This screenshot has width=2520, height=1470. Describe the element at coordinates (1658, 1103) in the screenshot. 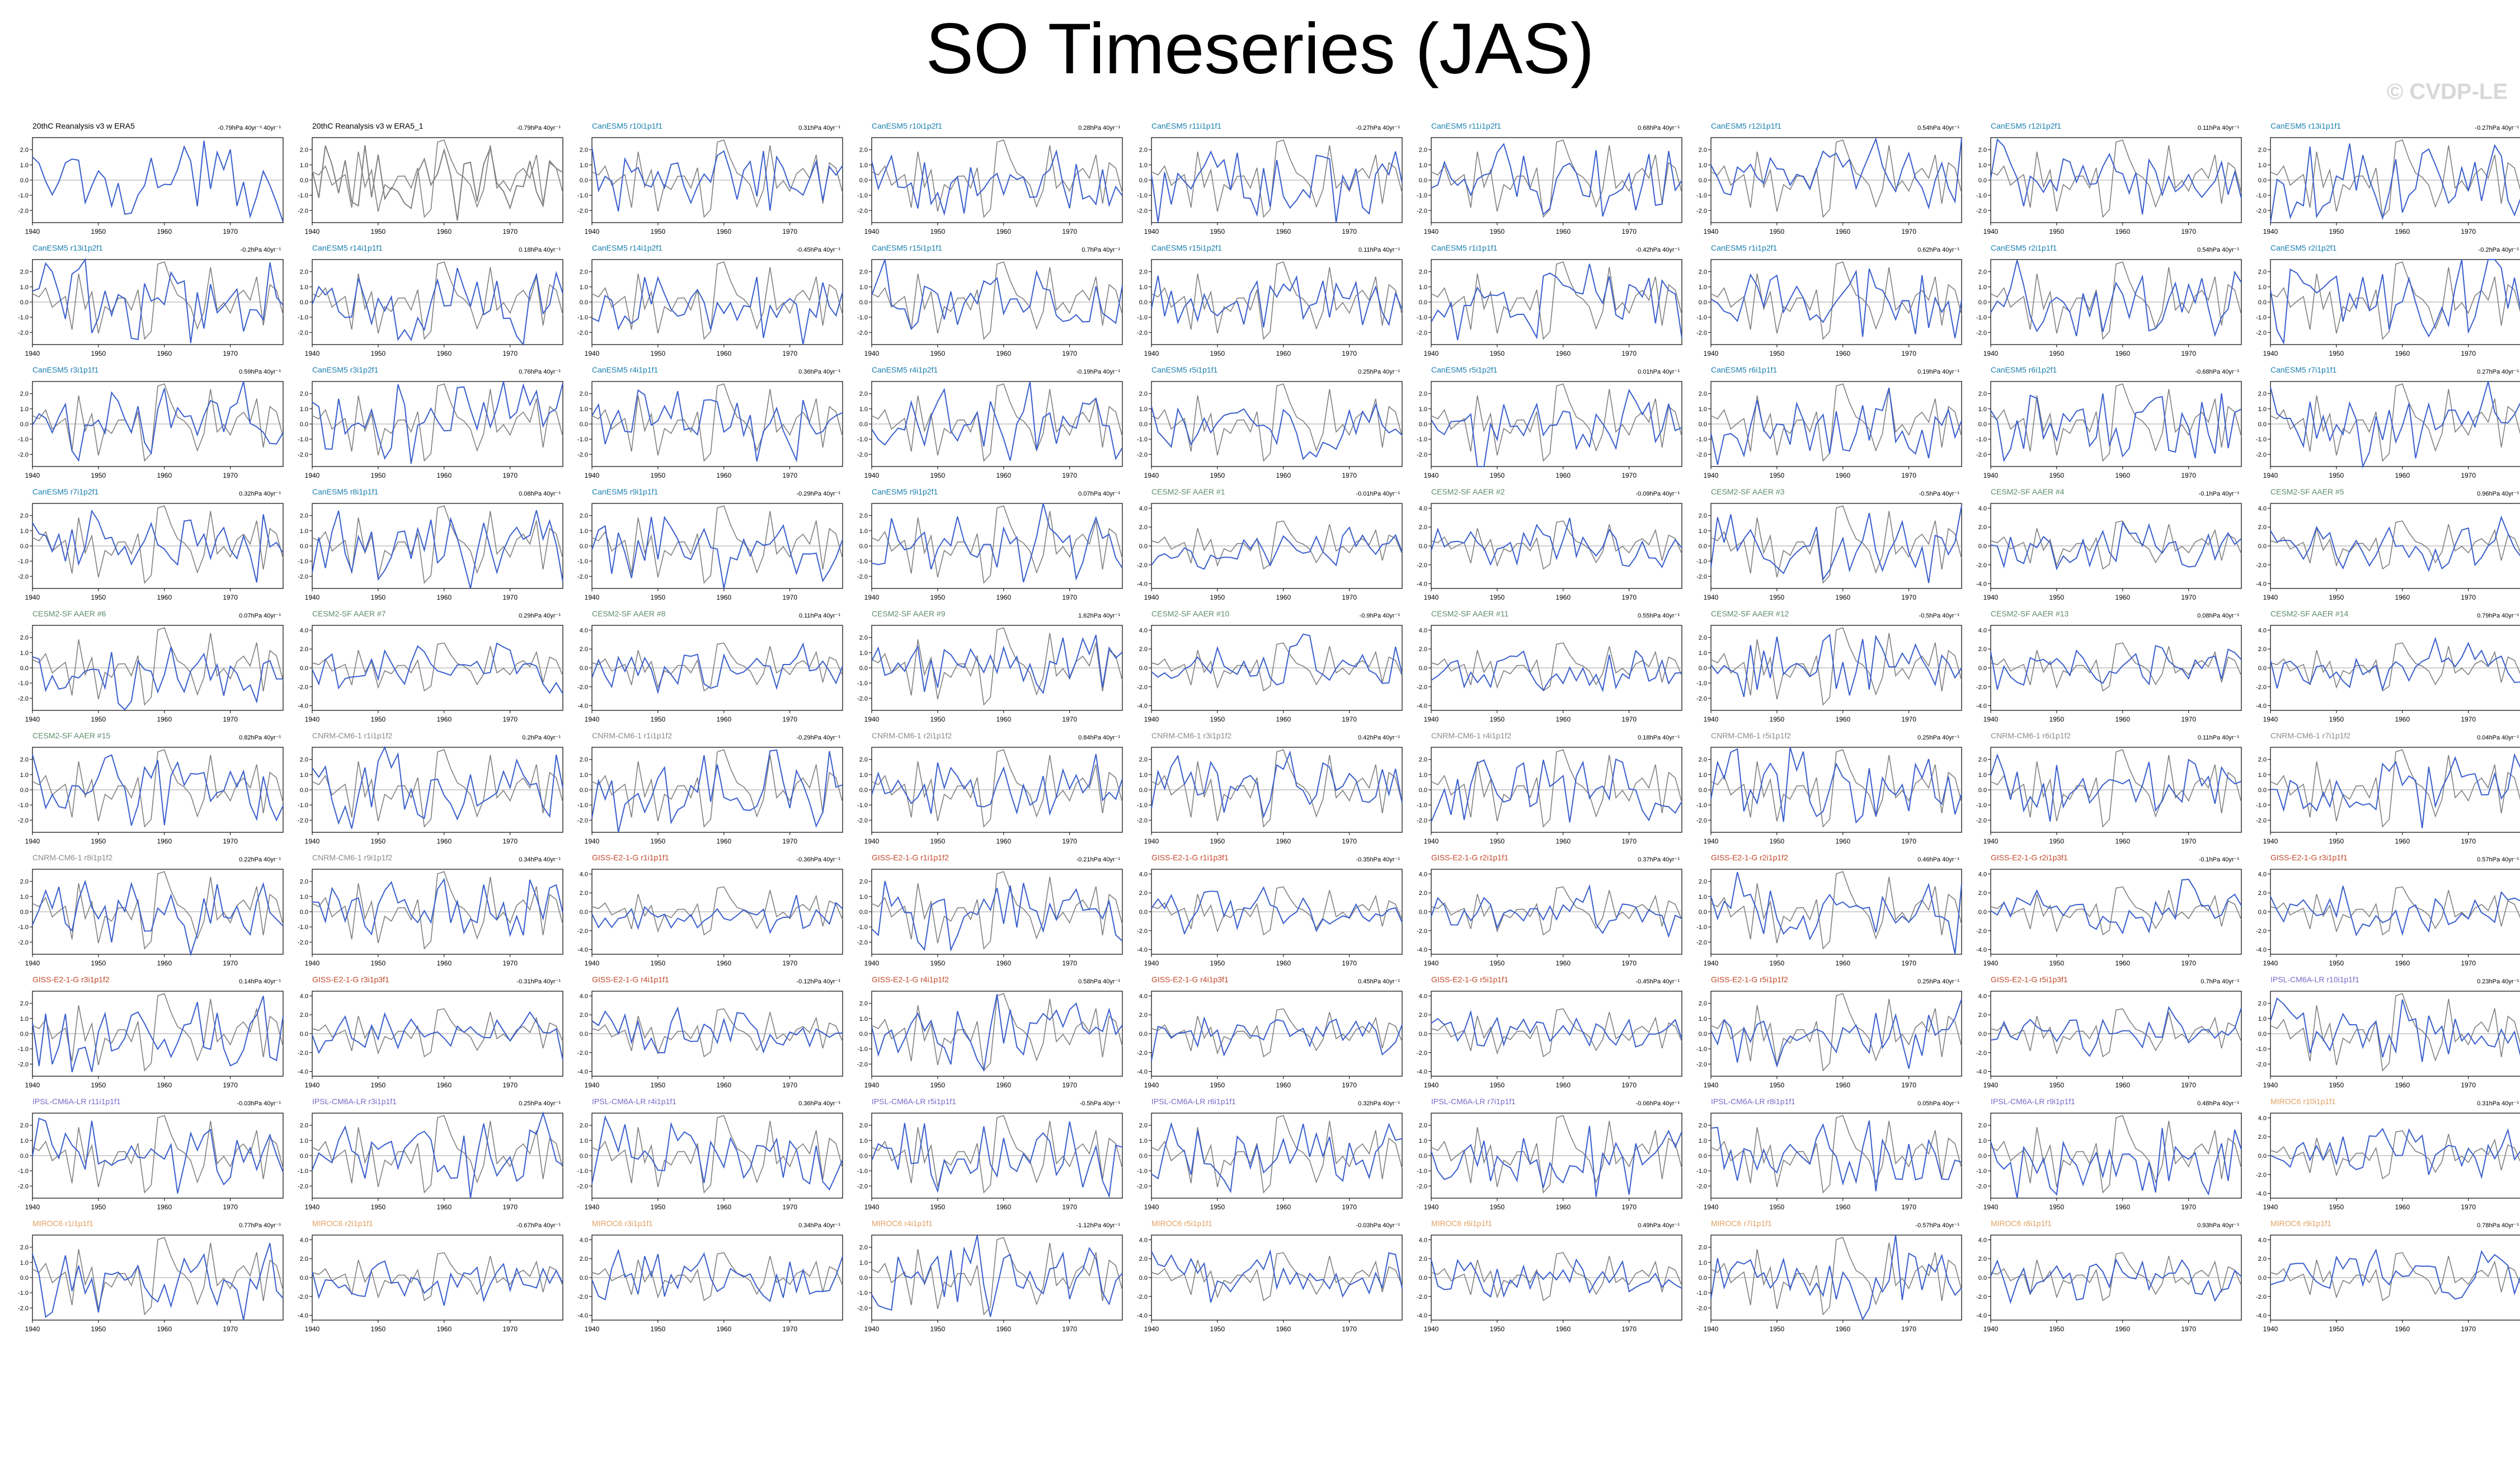

I see `panel-trend-label: -0.06hPa 40yr⁻¹` at that location.